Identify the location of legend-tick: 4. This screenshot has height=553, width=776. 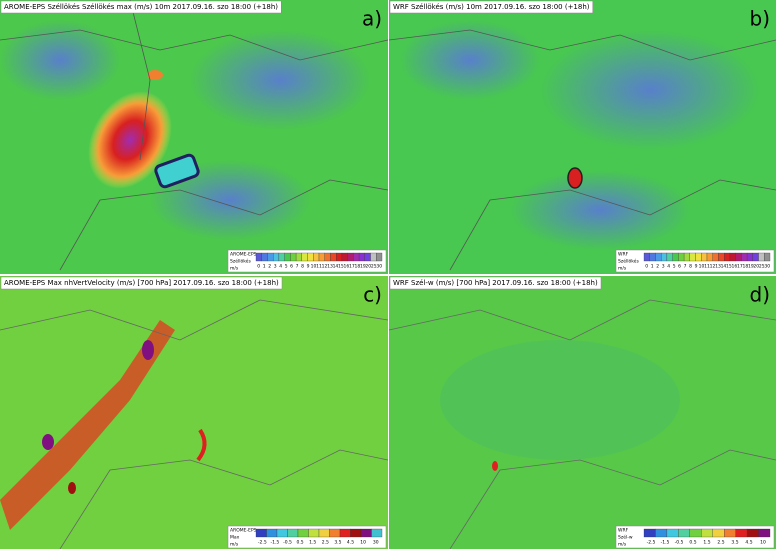
(280, 267).